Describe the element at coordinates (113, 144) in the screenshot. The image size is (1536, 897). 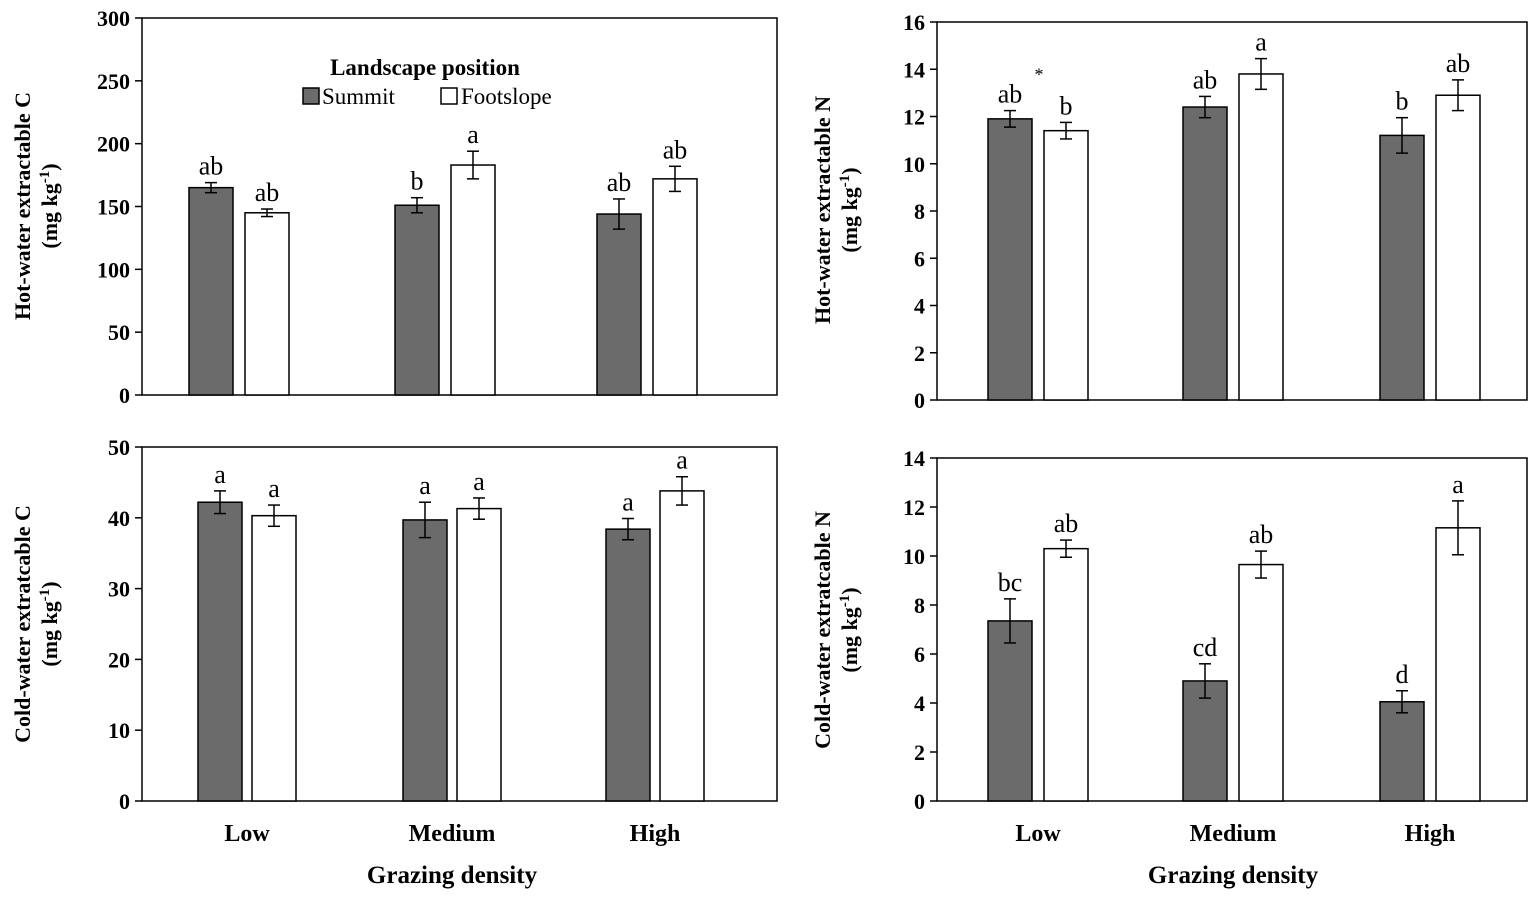
I see `y-tick-label: 200` at that location.